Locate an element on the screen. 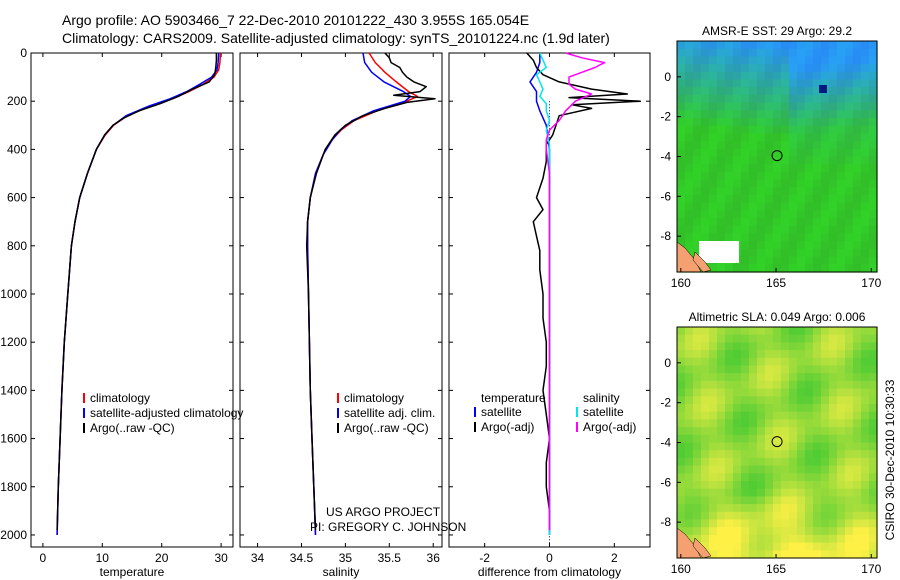 The width and height of the screenshot is (900, 580). map-amsre-sst-map is located at coordinates (777, 156).